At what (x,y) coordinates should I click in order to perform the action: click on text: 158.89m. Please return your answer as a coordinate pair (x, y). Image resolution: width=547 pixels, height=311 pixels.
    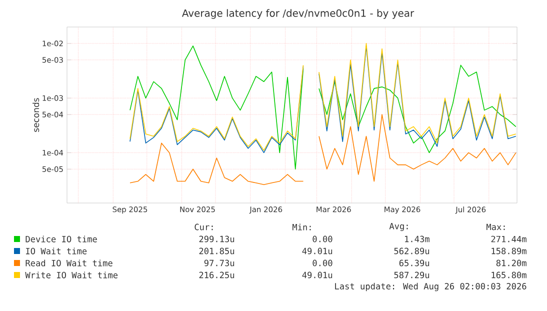
    Looking at the image, I should click on (509, 251).